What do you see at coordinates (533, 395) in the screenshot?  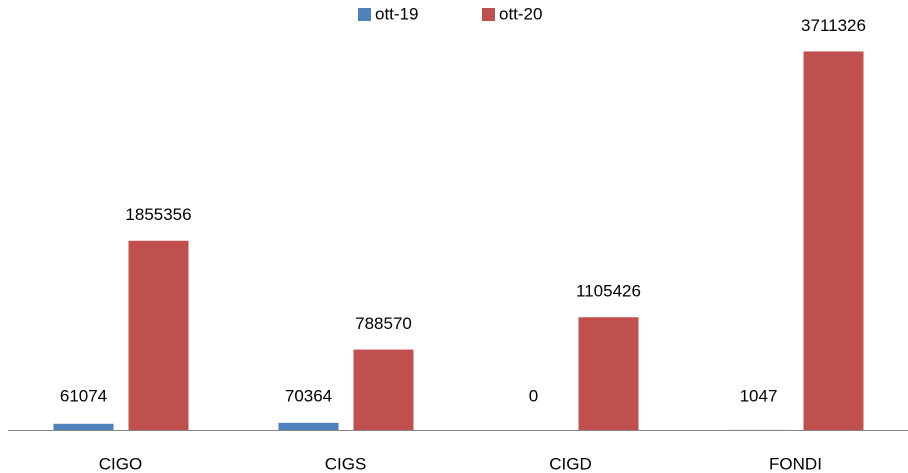 I see `data-label: 0` at bounding box center [533, 395].